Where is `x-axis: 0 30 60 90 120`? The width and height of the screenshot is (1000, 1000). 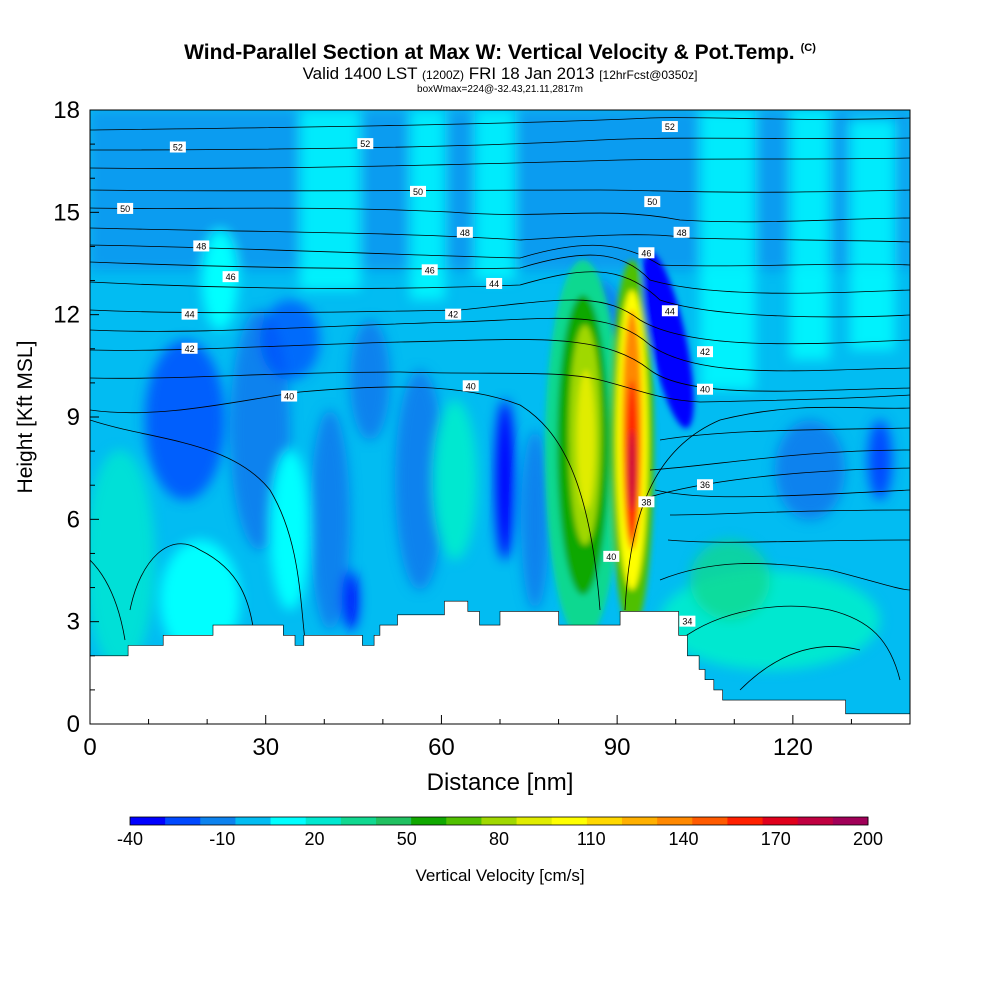 x-axis: 0 30 60 90 120 is located at coordinates (497, 738).